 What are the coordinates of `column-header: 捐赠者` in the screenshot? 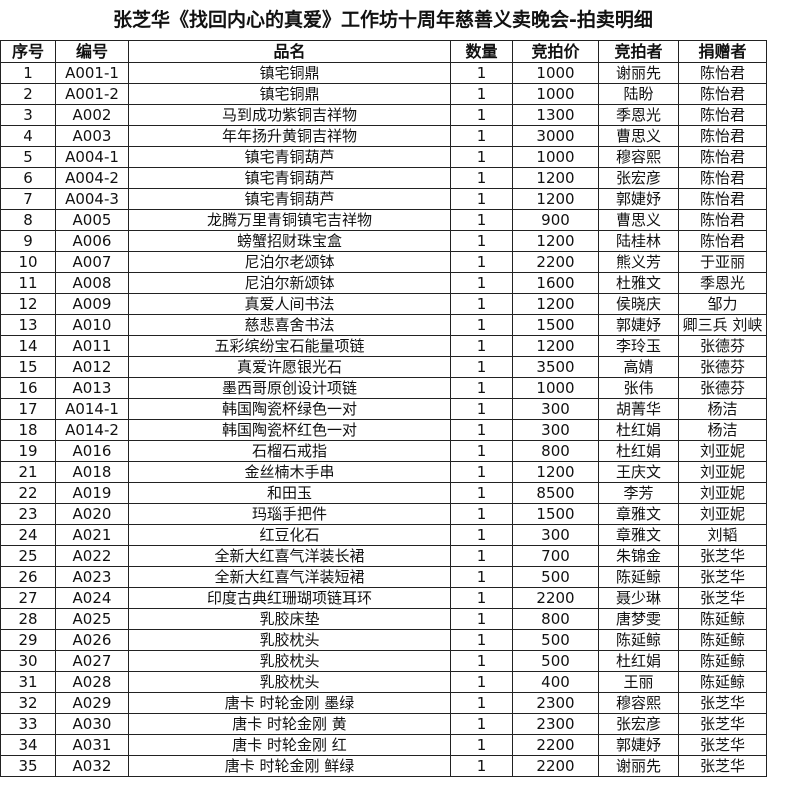 It's located at (722, 51).